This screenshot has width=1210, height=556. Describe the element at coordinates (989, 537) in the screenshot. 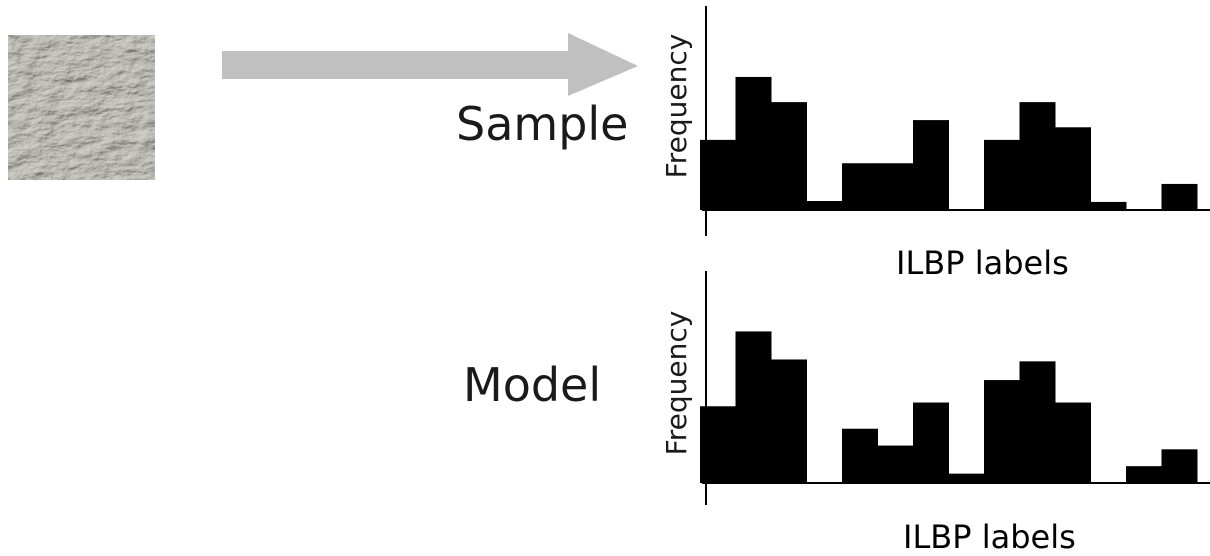

I see `model-x-axis-label: ILBP labels` at that location.